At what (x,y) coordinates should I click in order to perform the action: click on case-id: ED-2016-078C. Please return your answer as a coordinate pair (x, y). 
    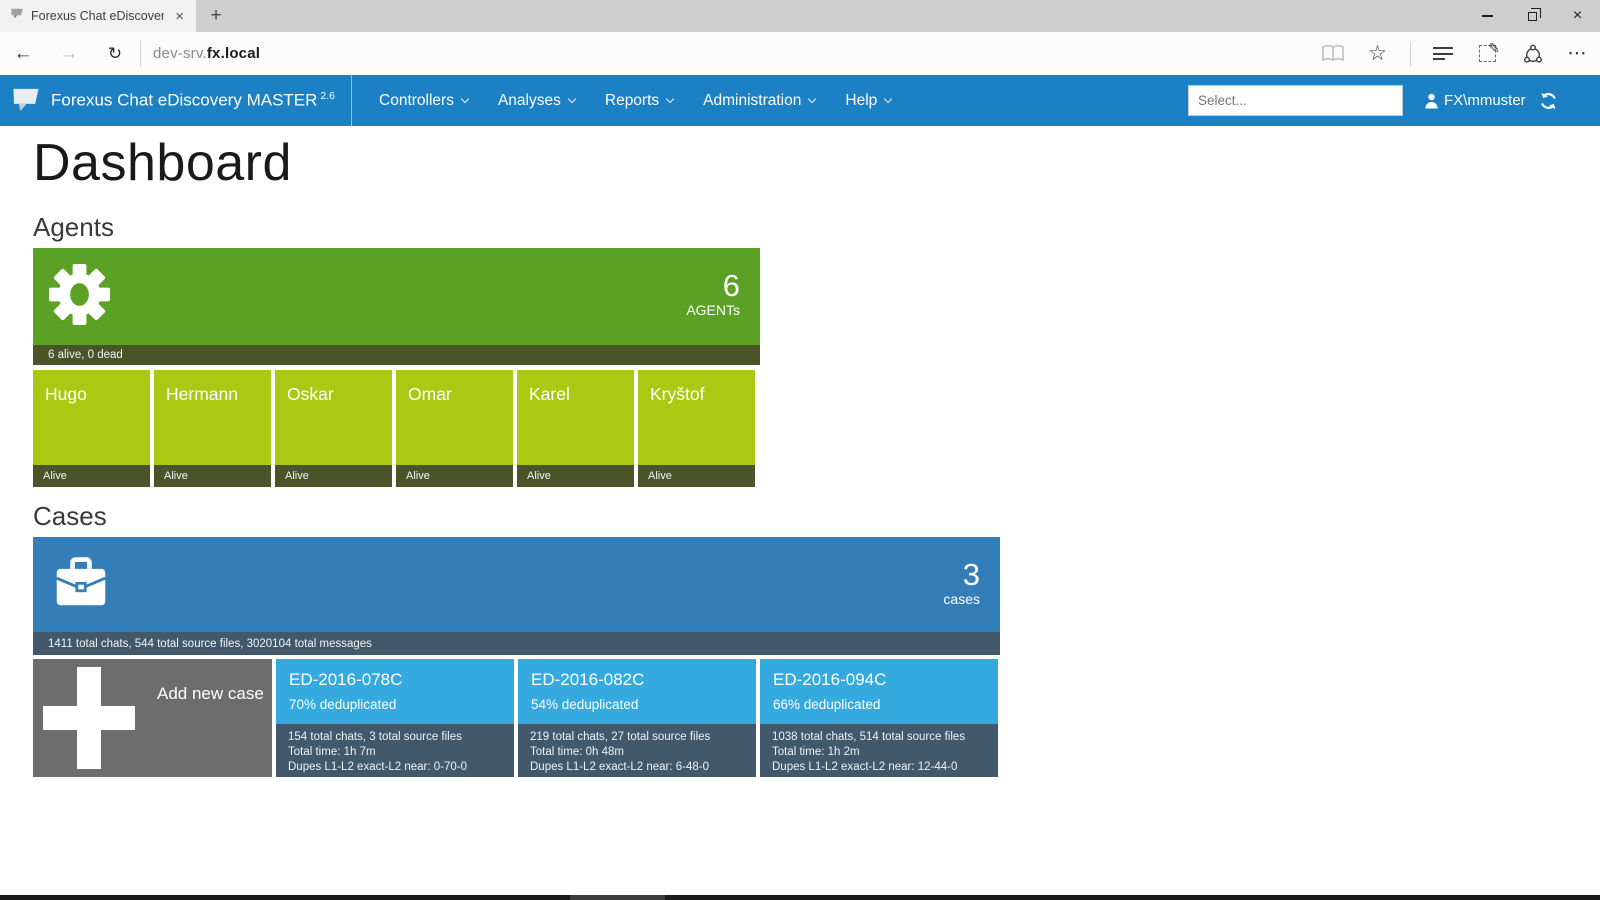
    Looking at the image, I should click on (346, 679).